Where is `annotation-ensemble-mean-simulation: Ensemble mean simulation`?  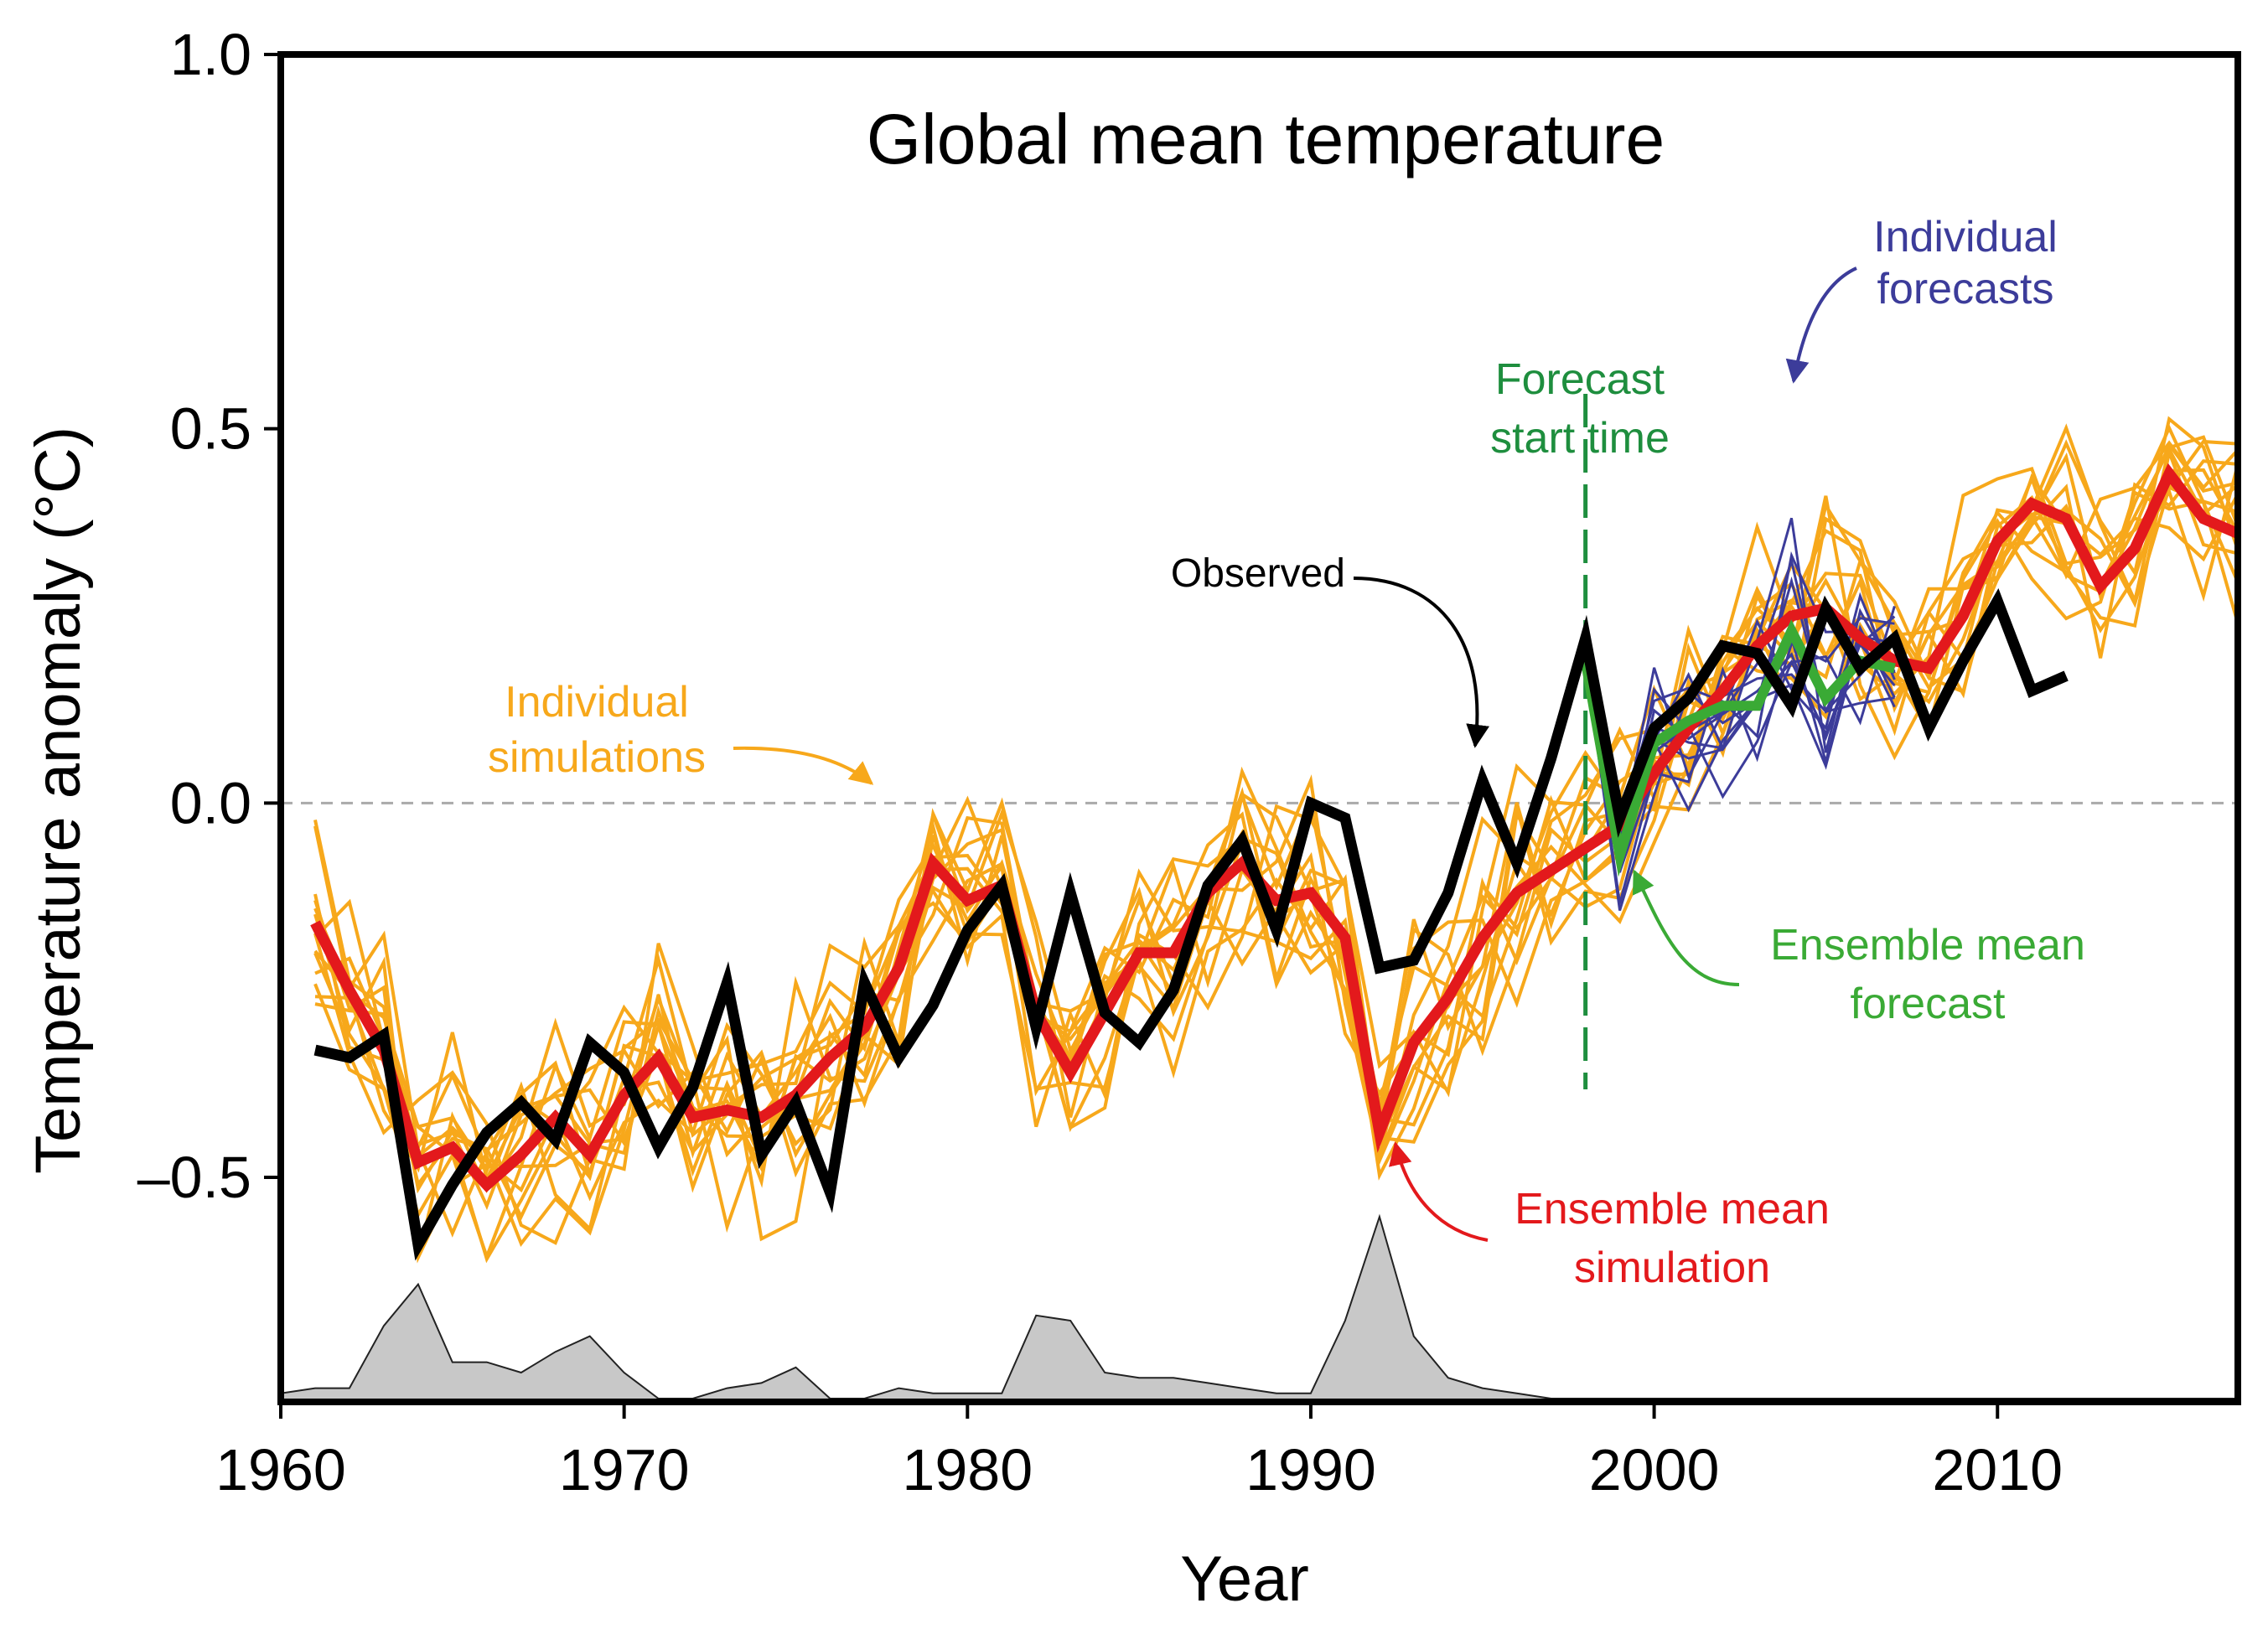 annotation-ensemble-mean-simulation: Ensemble mean simulation is located at coordinates (1672, 1238).